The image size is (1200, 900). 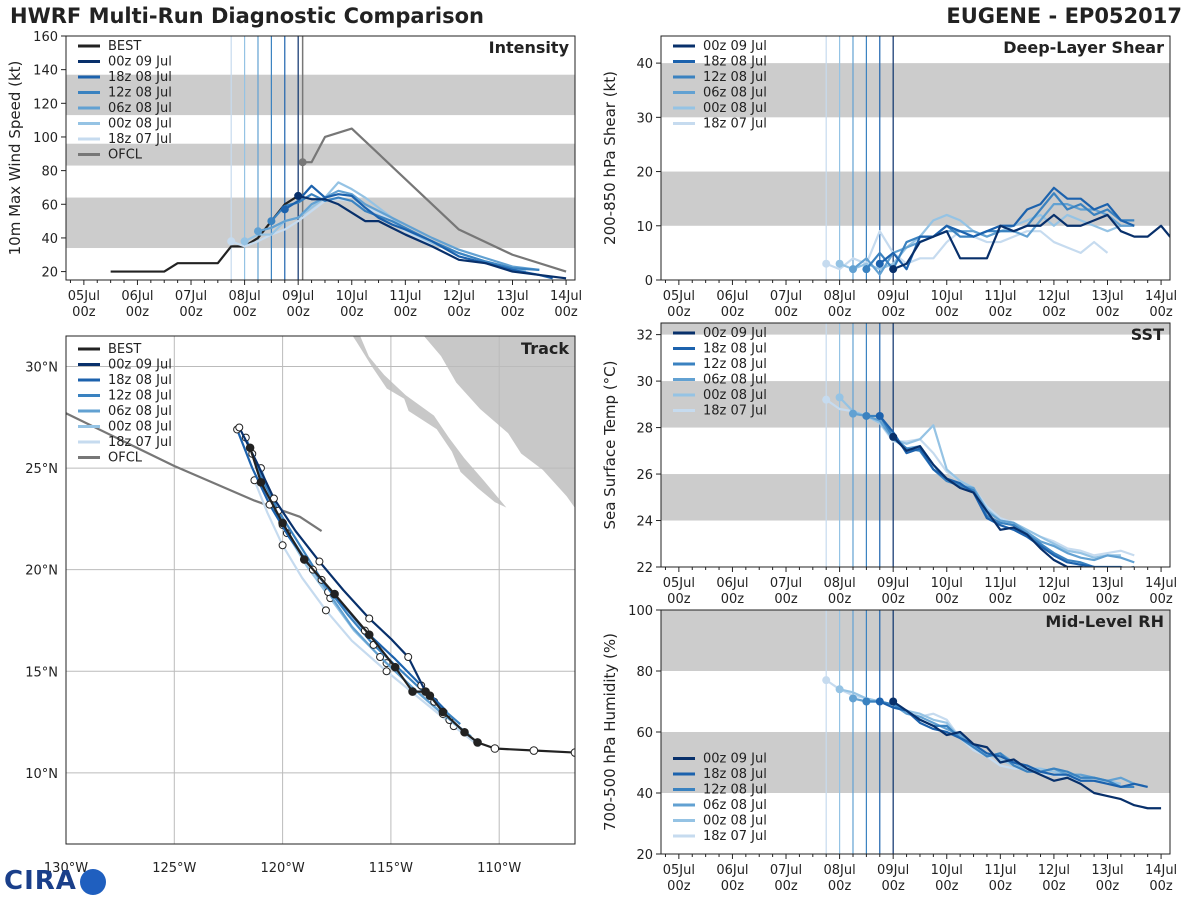 I want to click on lat-tick-label: 15°N, so click(x=41, y=672).